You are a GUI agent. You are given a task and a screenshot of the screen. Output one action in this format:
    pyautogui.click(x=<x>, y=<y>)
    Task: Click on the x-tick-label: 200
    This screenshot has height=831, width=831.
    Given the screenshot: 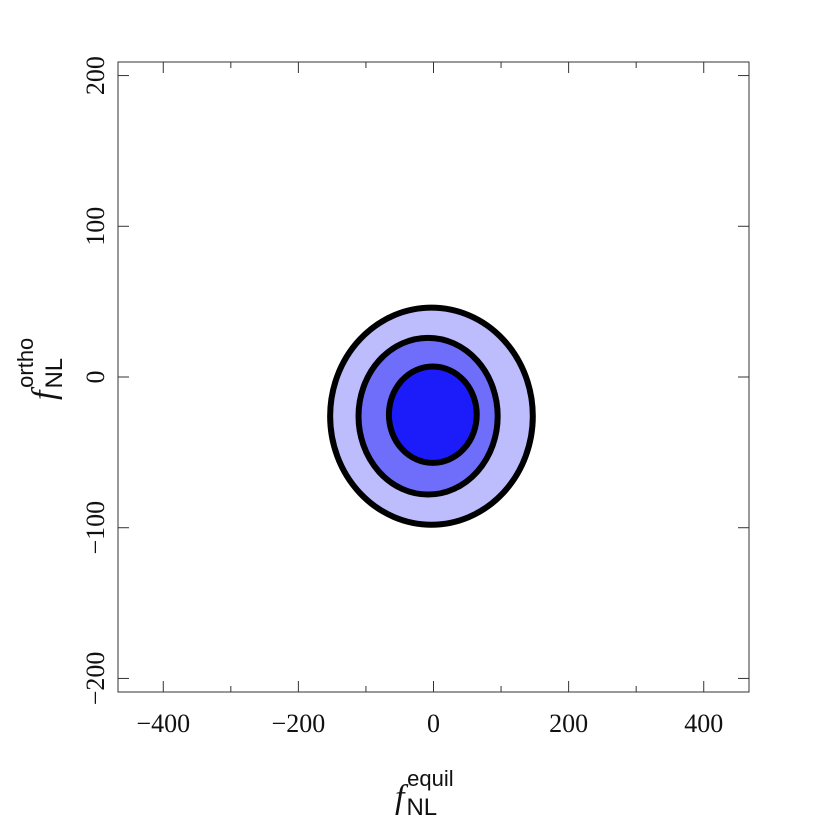 What is the action you would take?
    pyautogui.click(x=568, y=723)
    